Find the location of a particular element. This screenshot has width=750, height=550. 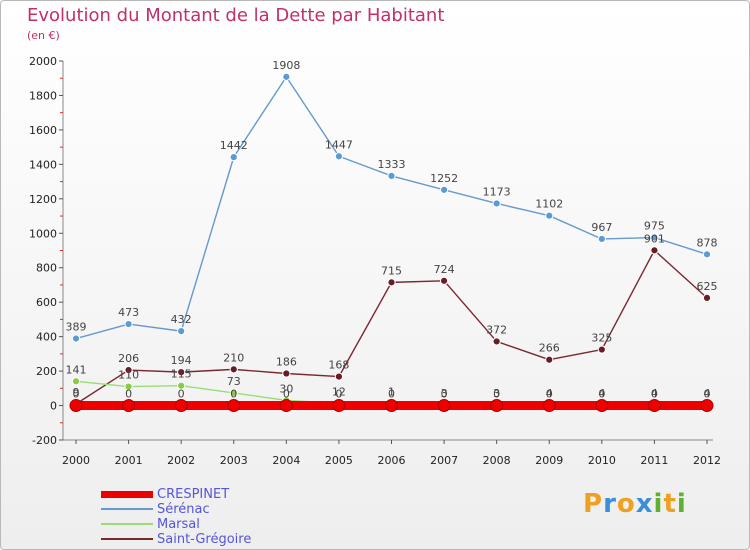

series-0: 0 0 0 0 0 0 0 0 0 0 0 0 0 is located at coordinates (391, 400).